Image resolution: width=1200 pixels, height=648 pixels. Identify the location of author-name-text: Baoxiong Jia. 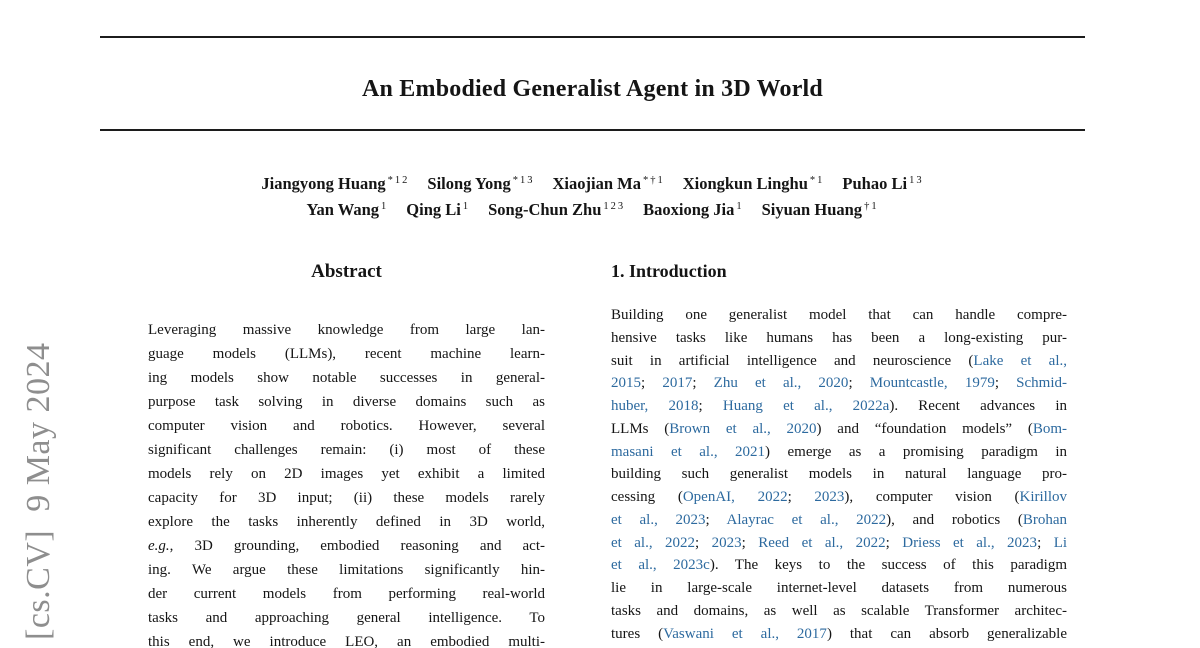
(689, 209).